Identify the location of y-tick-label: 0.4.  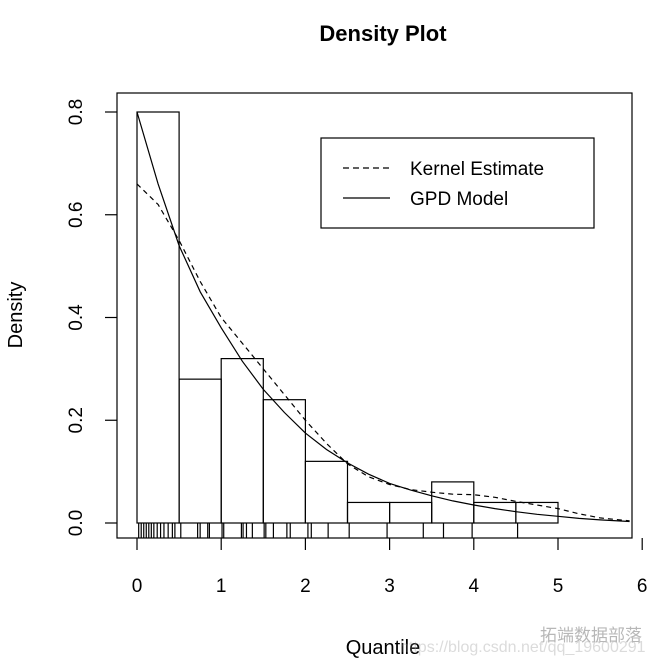
(76, 317).